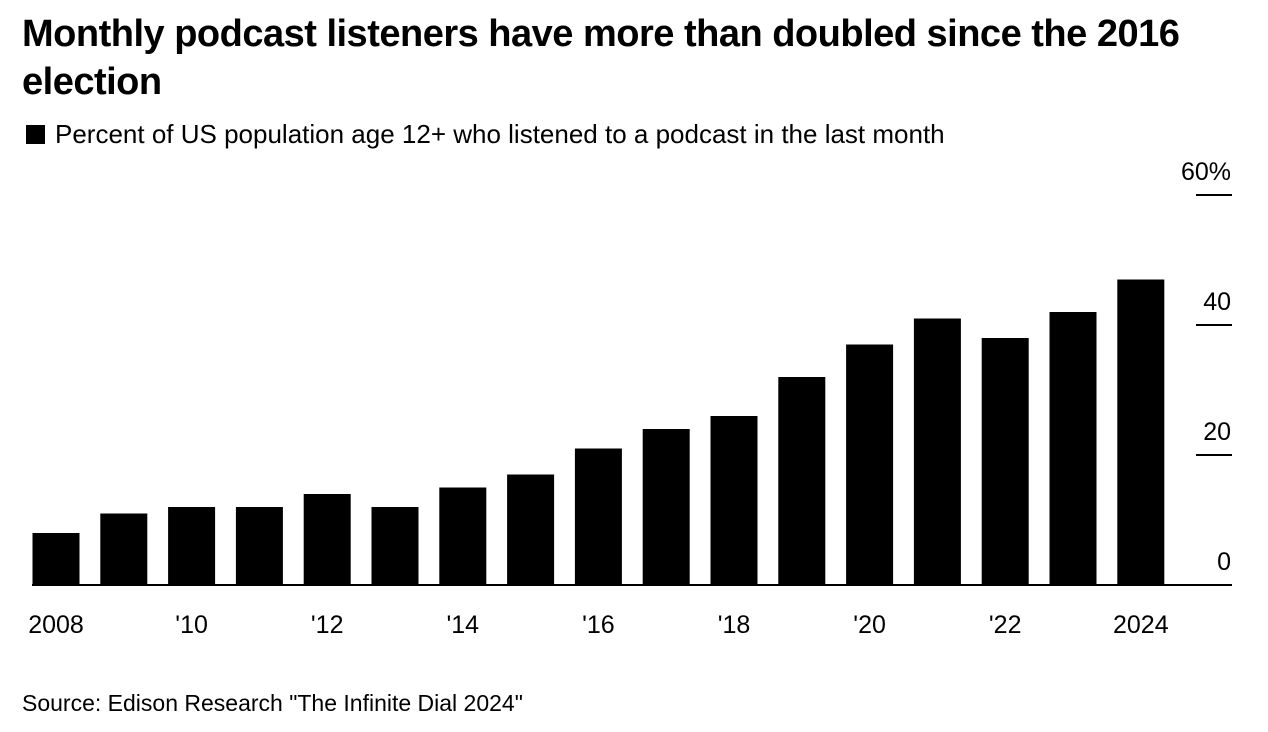 This screenshot has height=732, width=1268. I want to click on bar-2008, so click(56, 559).